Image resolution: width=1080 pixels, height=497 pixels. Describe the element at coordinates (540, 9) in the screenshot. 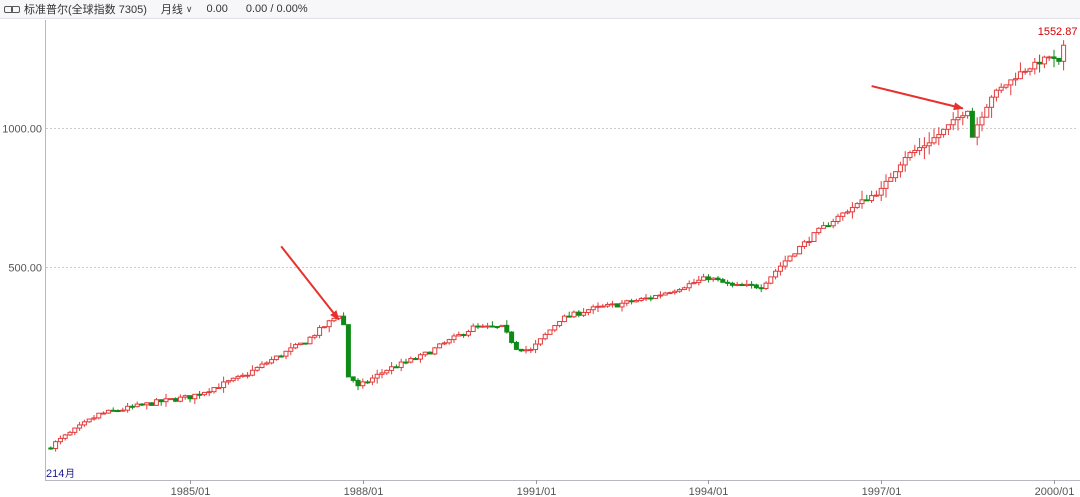

I see `chart-toolbar: 标准普尔(全球指数 7305) 月线 ∨ 0.00 0.00 / 0.00%` at that location.